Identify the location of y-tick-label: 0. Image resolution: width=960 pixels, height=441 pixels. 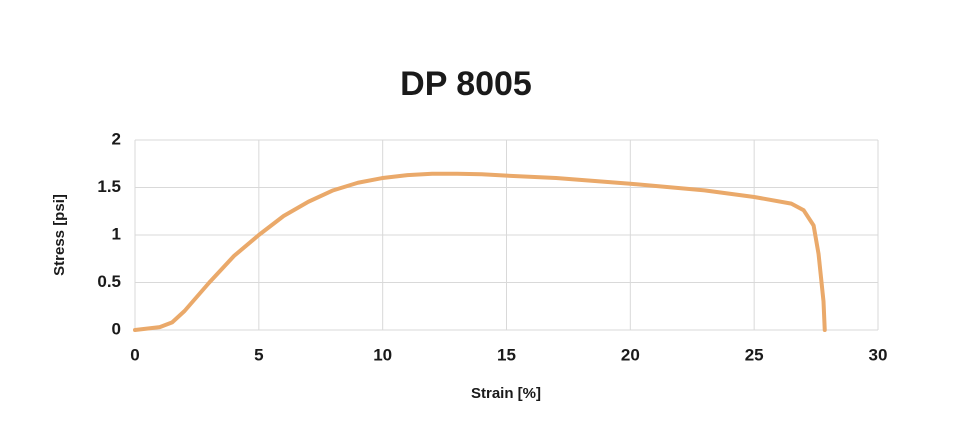
(116, 328).